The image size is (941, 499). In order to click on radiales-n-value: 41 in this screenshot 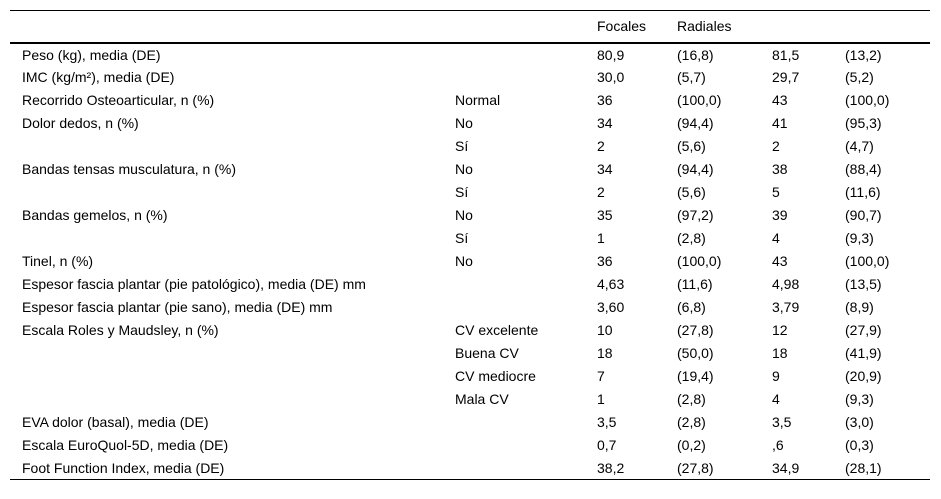, I will do `click(780, 123)`.